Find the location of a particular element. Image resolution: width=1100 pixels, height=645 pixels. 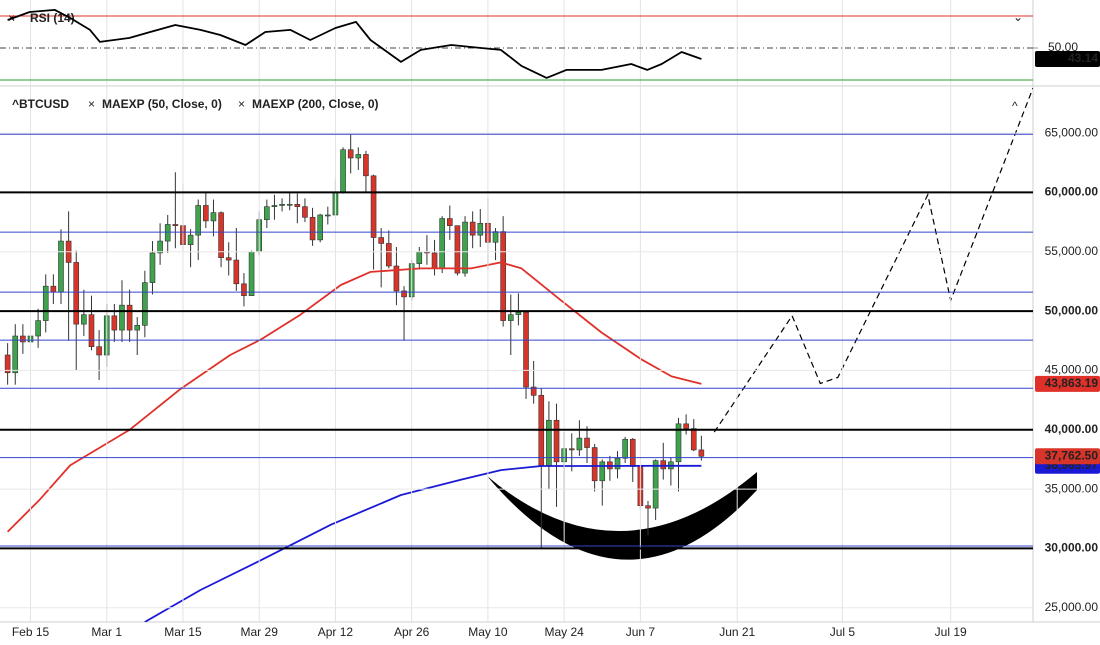

y-tick-label: 40,000.00 is located at coordinates (1072, 429).